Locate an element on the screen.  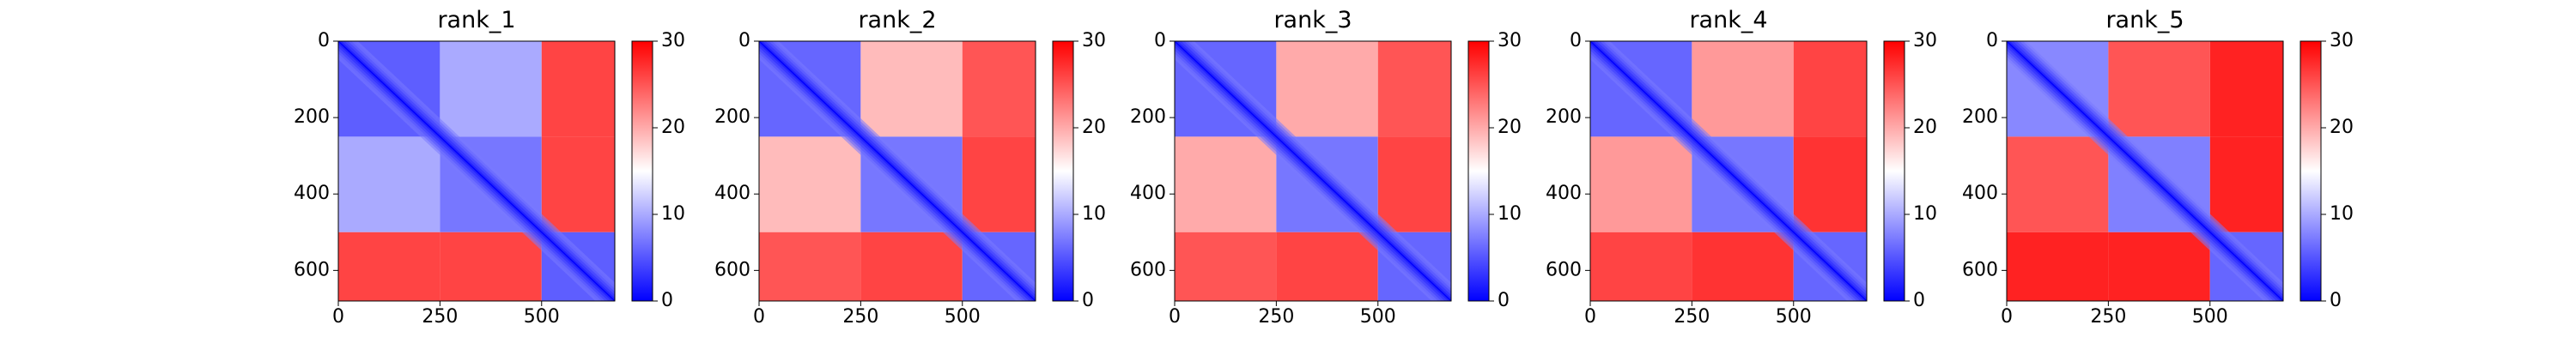
panel-title: rank_1 is located at coordinates (476, 20).